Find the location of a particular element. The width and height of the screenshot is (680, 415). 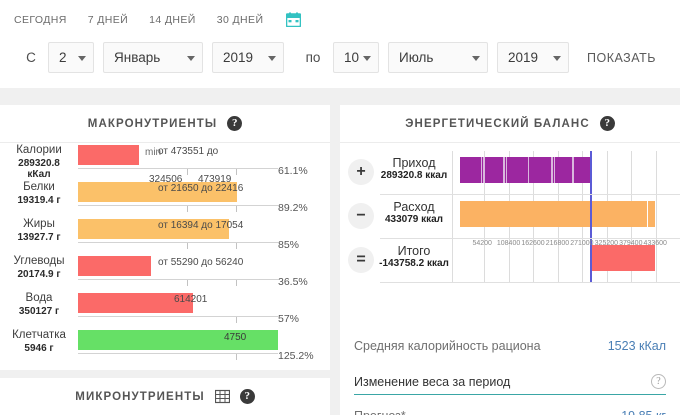

macronutrients-title: МАКРОНУТРИЕНТЫ is located at coordinates (152, 123).